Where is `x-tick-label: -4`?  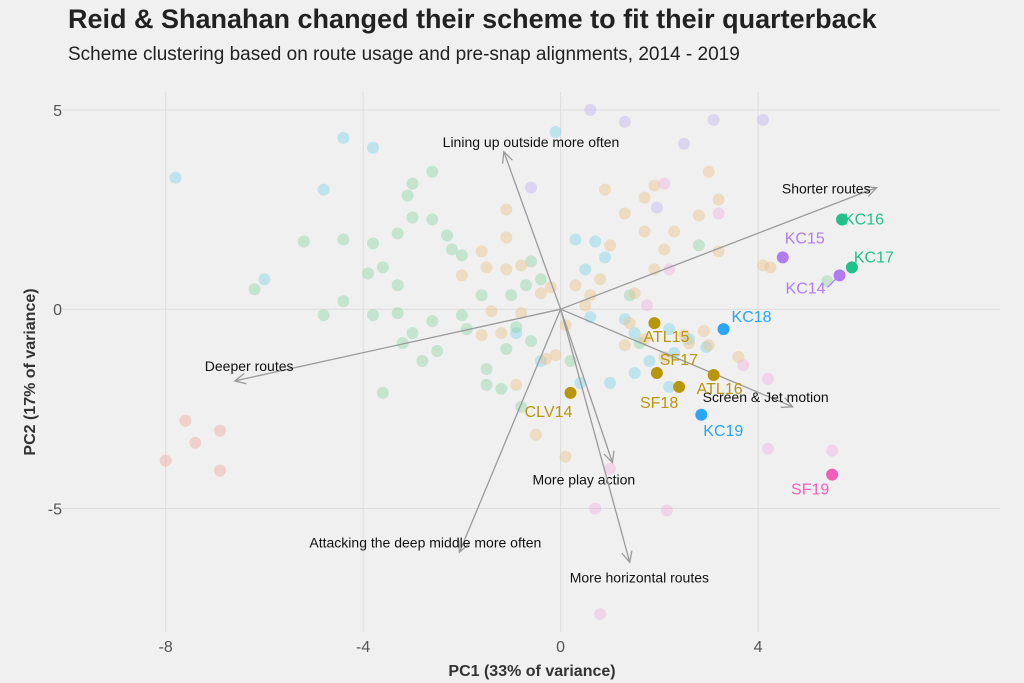 x-tick-label: -4 is located at coordinates (363, 647).